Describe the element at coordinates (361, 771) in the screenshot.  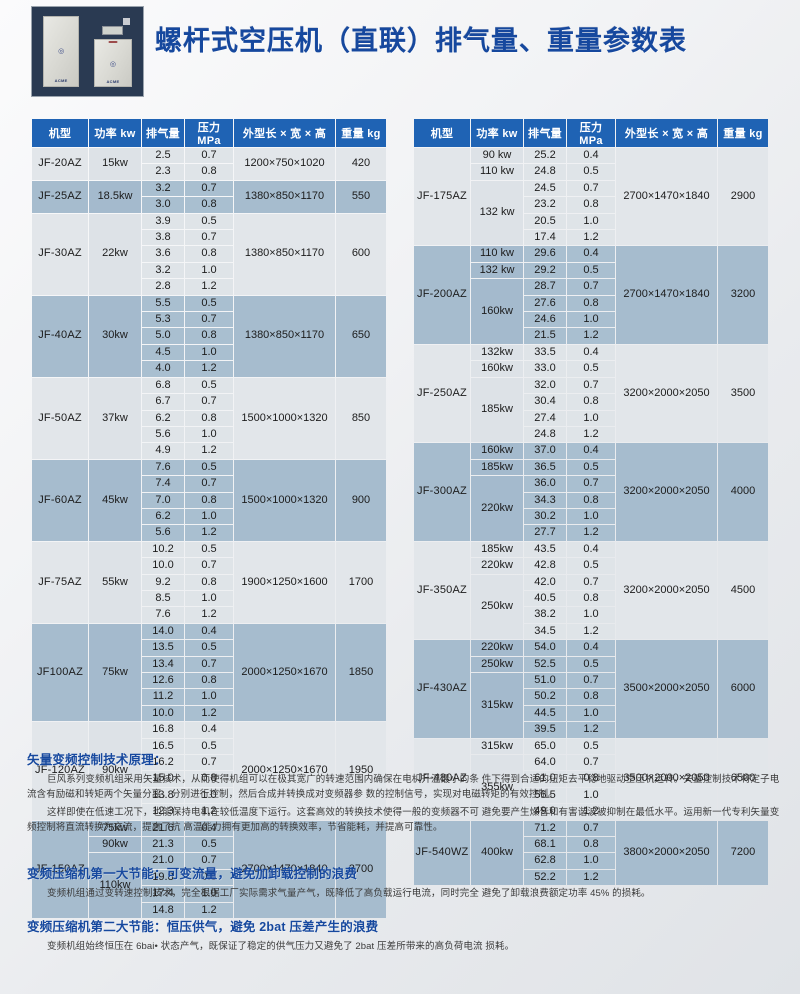
I see `cell-weight: 1950` at that location.